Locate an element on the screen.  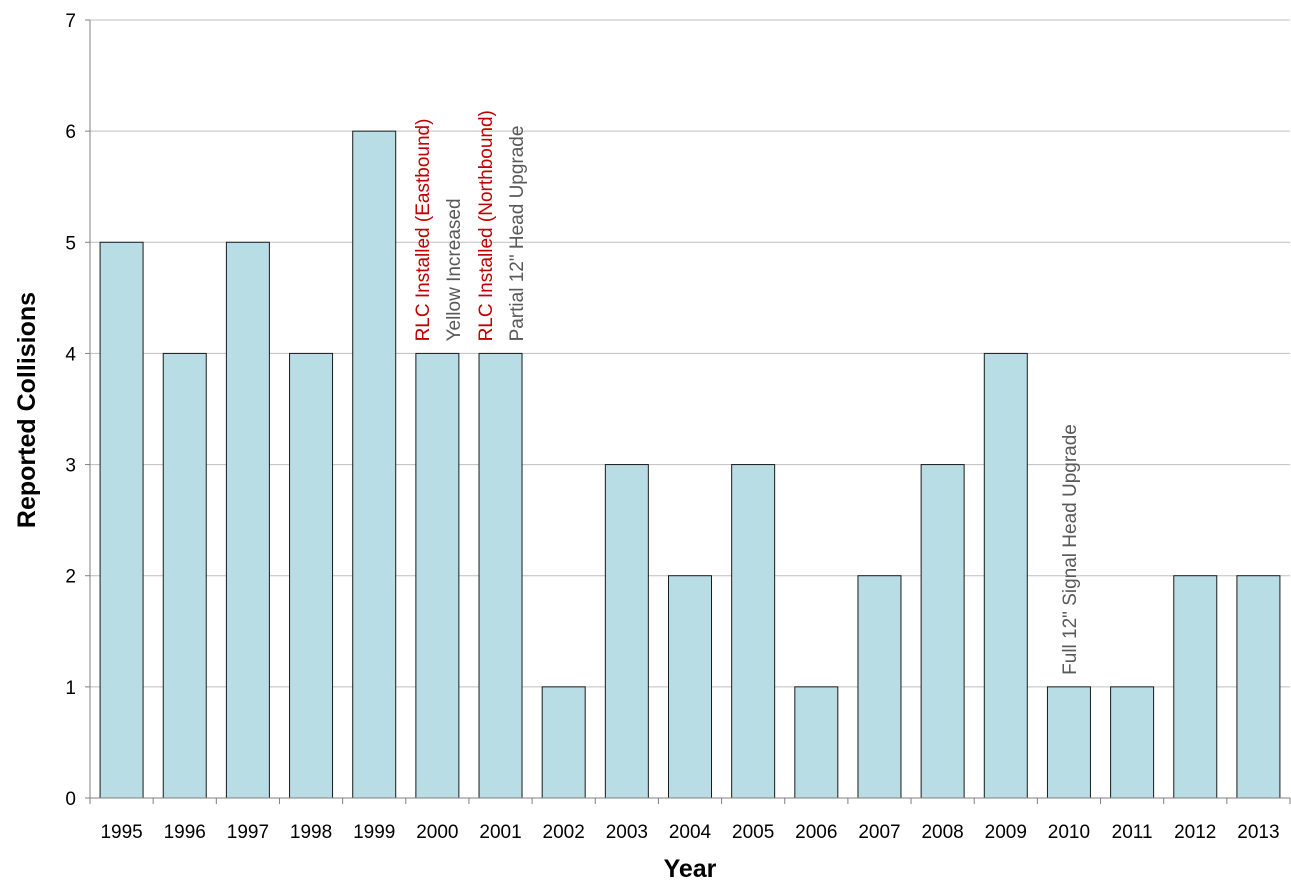
y-axis-title: Reported Collisions is located at coordinates (27, 410).